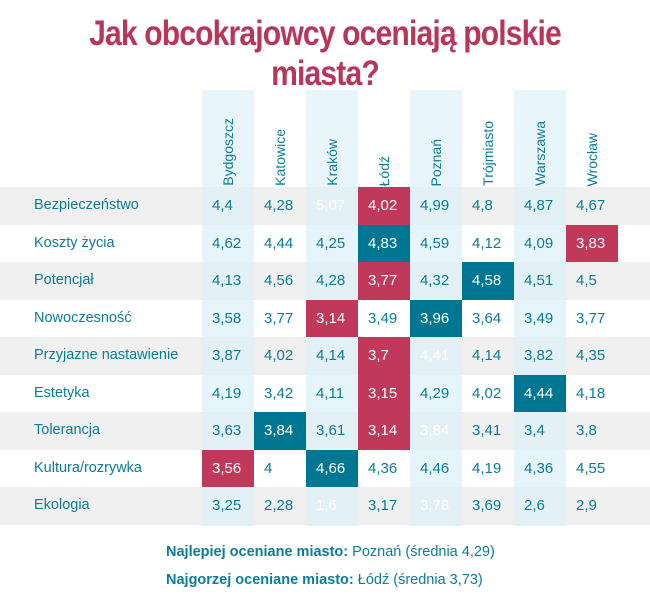  What do you see at coordinates (384, 393) in the screenshot?
I see `table-cell-worst: 3,15` at bounding box center [384, 393].